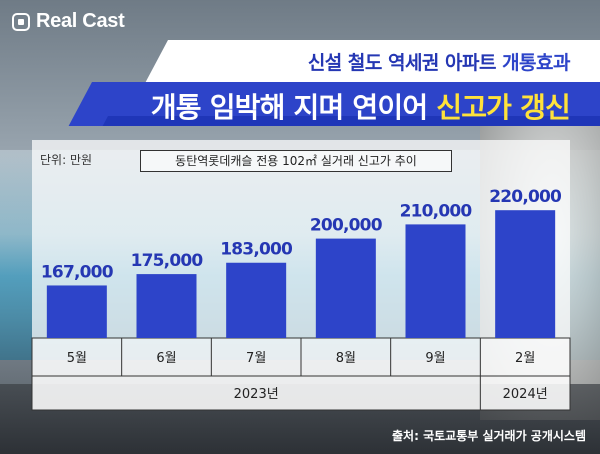 This screenshot has height=454, width=600. What do you see at coordinates (66, 160) in the screenshot?
I see `unit-label: 단위: 만원` at bounding box center [66, 160].